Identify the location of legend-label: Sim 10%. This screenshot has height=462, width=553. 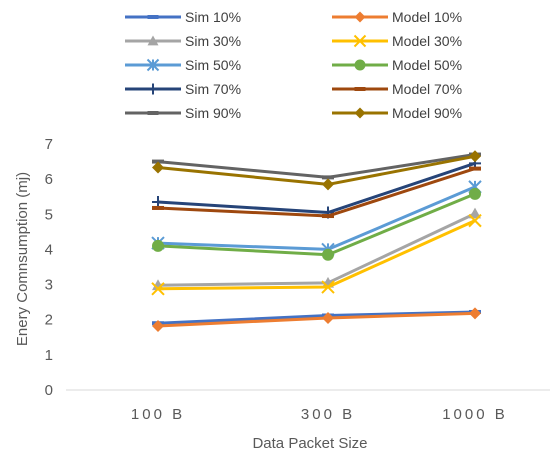
(213, 17).